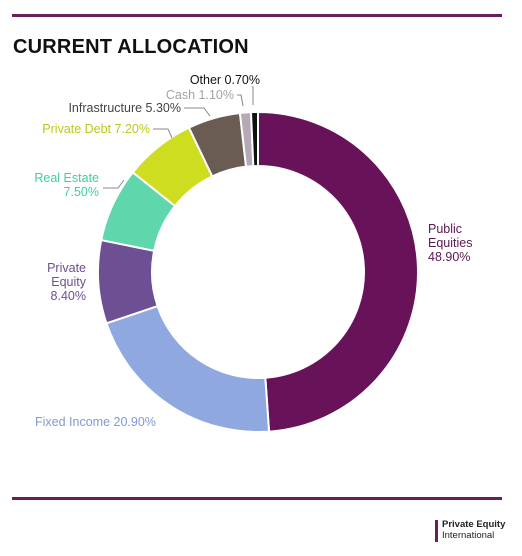  What do you see at coordinates (254, 139) in the screenshot?
I see `slice-other` at bounding box center [254, 139].